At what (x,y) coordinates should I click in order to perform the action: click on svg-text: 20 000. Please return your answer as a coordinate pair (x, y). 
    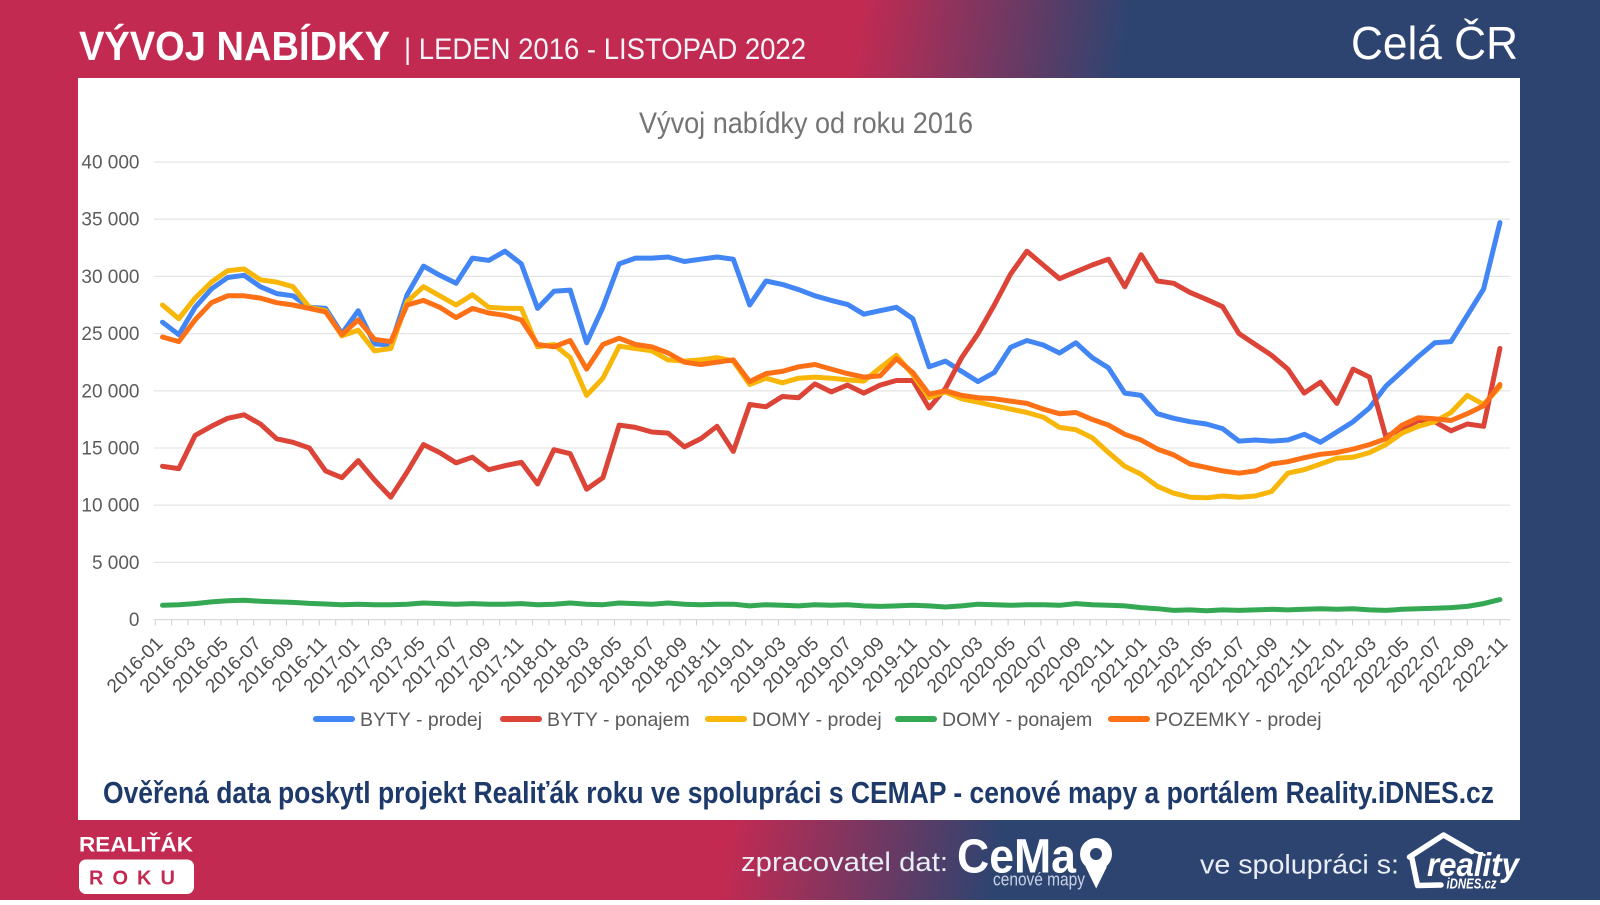
    Looking at the image, I should click on (110, 391).